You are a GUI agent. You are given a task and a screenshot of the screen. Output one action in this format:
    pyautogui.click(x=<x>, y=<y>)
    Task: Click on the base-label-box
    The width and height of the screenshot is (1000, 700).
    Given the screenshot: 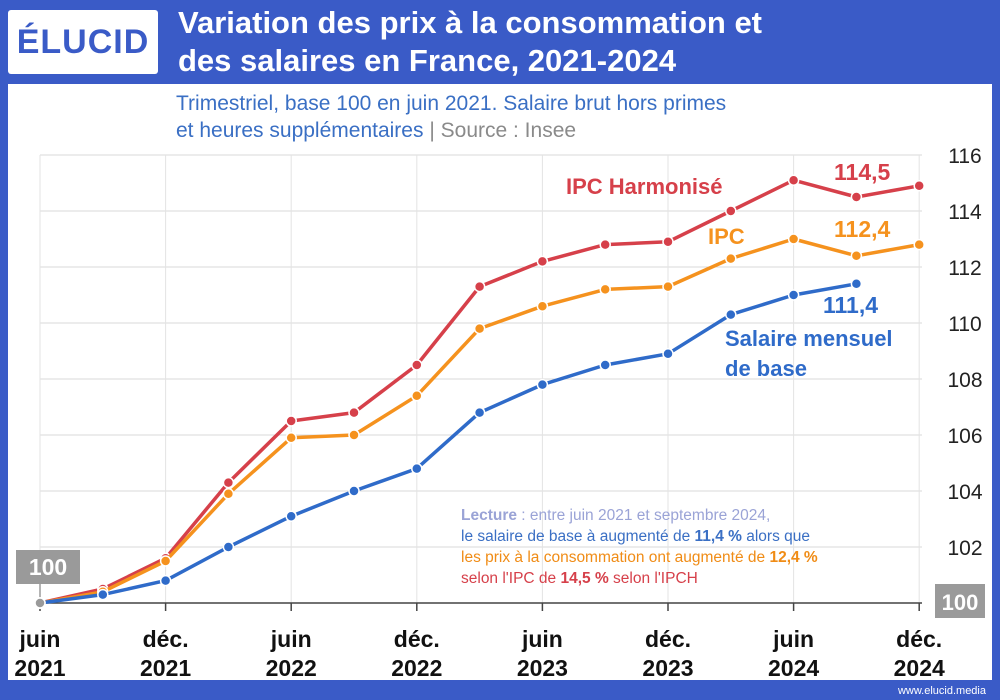 What is the action you would take?
    pyautogui.click(x=48, y=567)
    